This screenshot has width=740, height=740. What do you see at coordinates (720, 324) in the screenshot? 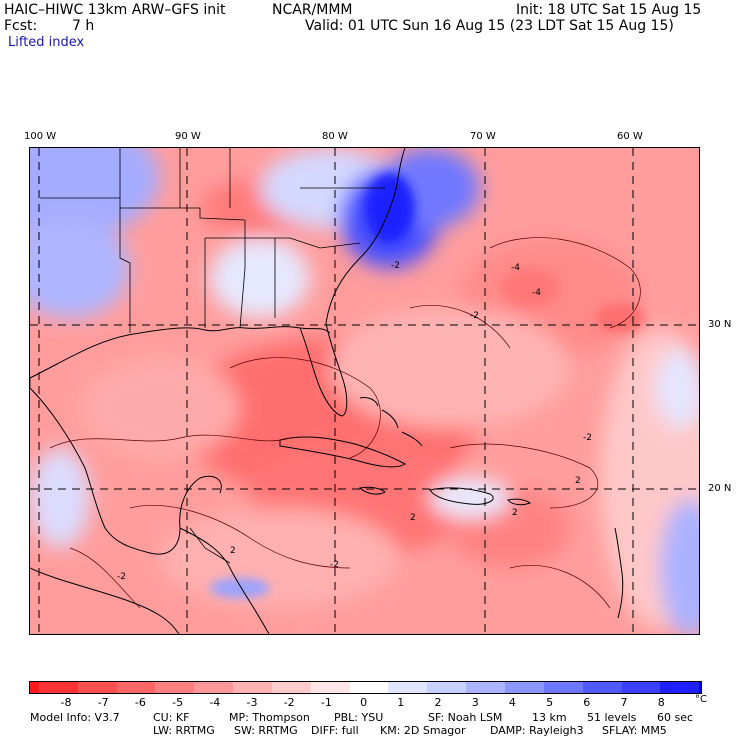
I see `lat-label-30n: 30 N` at bounding box center [720, 324].